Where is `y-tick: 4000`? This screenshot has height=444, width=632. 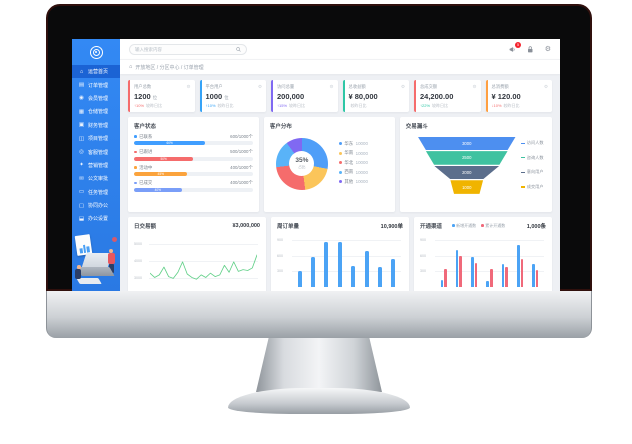
y-tick: 4000 is located at coordinates (138, 260).